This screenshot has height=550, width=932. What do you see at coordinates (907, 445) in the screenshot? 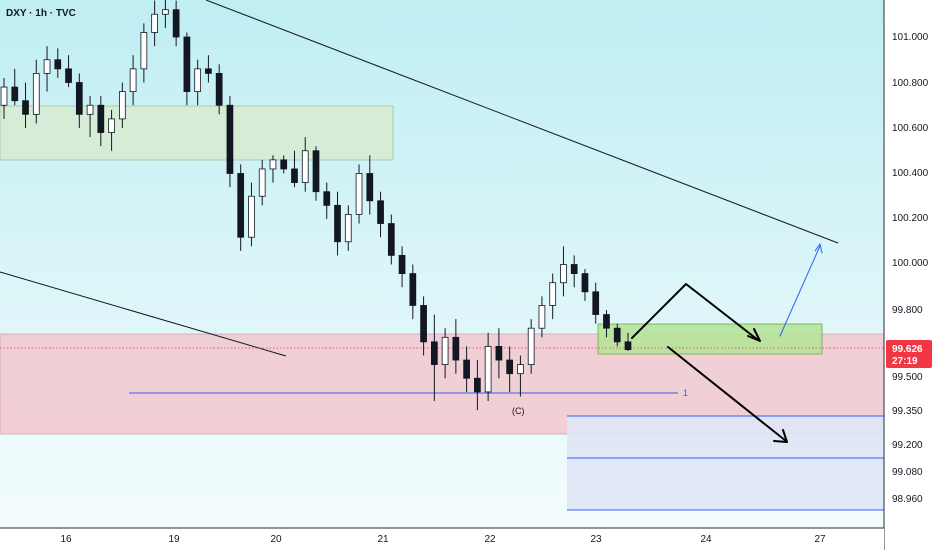
I see `y-tick-label: 99.200` at bounding box center [907, 445].